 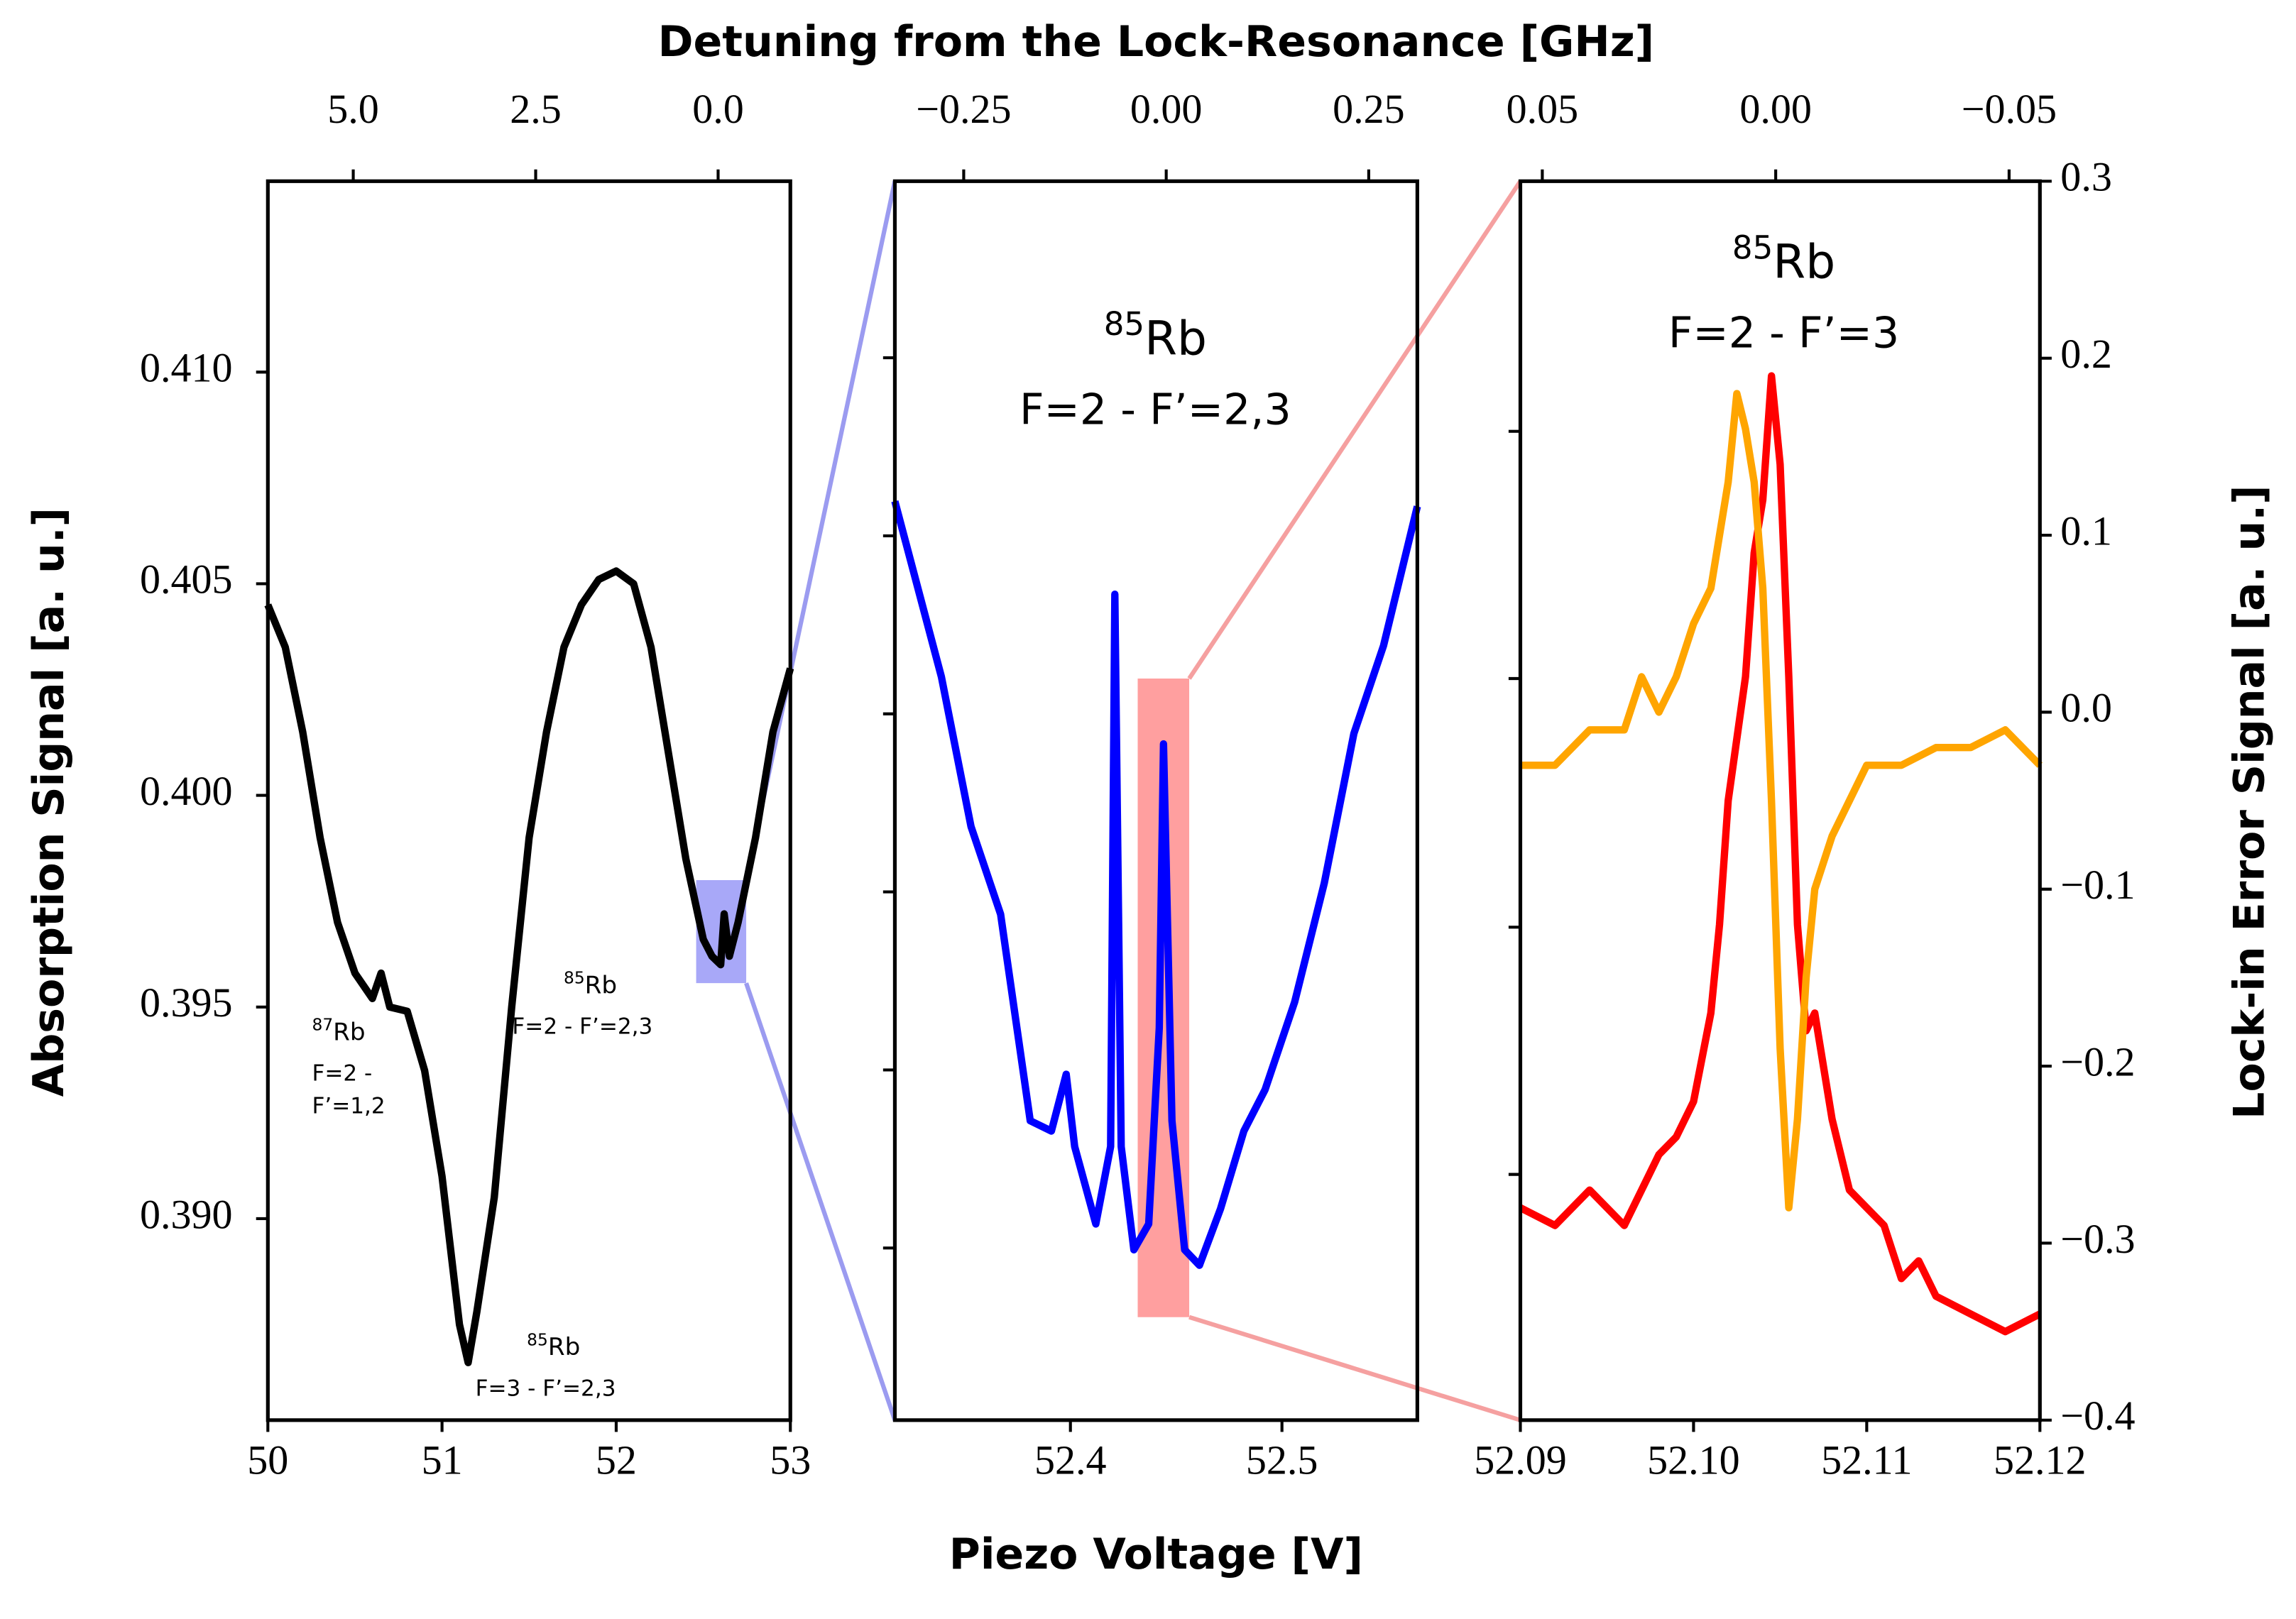 What do you see at coordinates (186, 1002) in the screenshot?
I see `y-tick-label: 0.395` at bounding box center [186, 1002].